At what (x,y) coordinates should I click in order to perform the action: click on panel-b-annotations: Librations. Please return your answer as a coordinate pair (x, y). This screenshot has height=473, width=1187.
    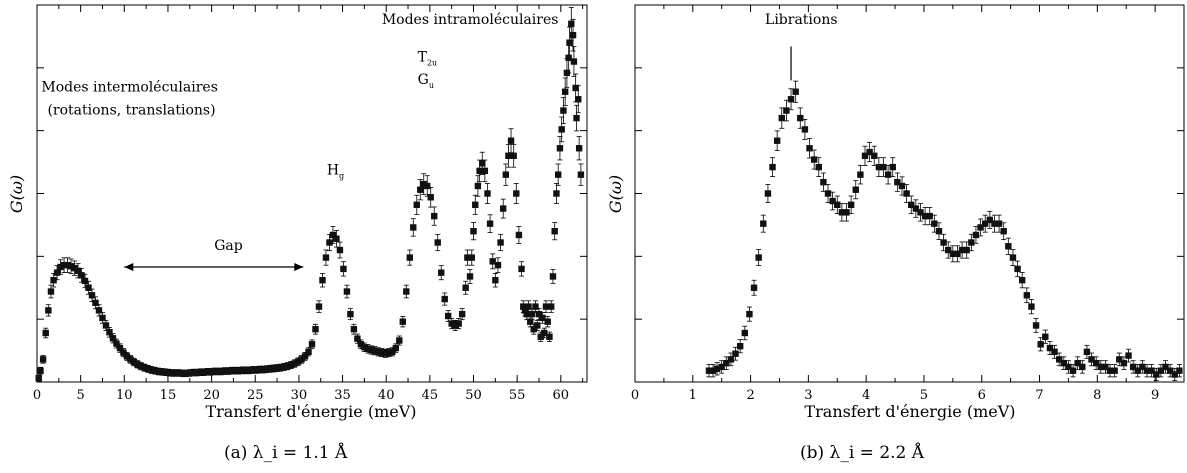
    Looking at the image, I should click on (801, 46).